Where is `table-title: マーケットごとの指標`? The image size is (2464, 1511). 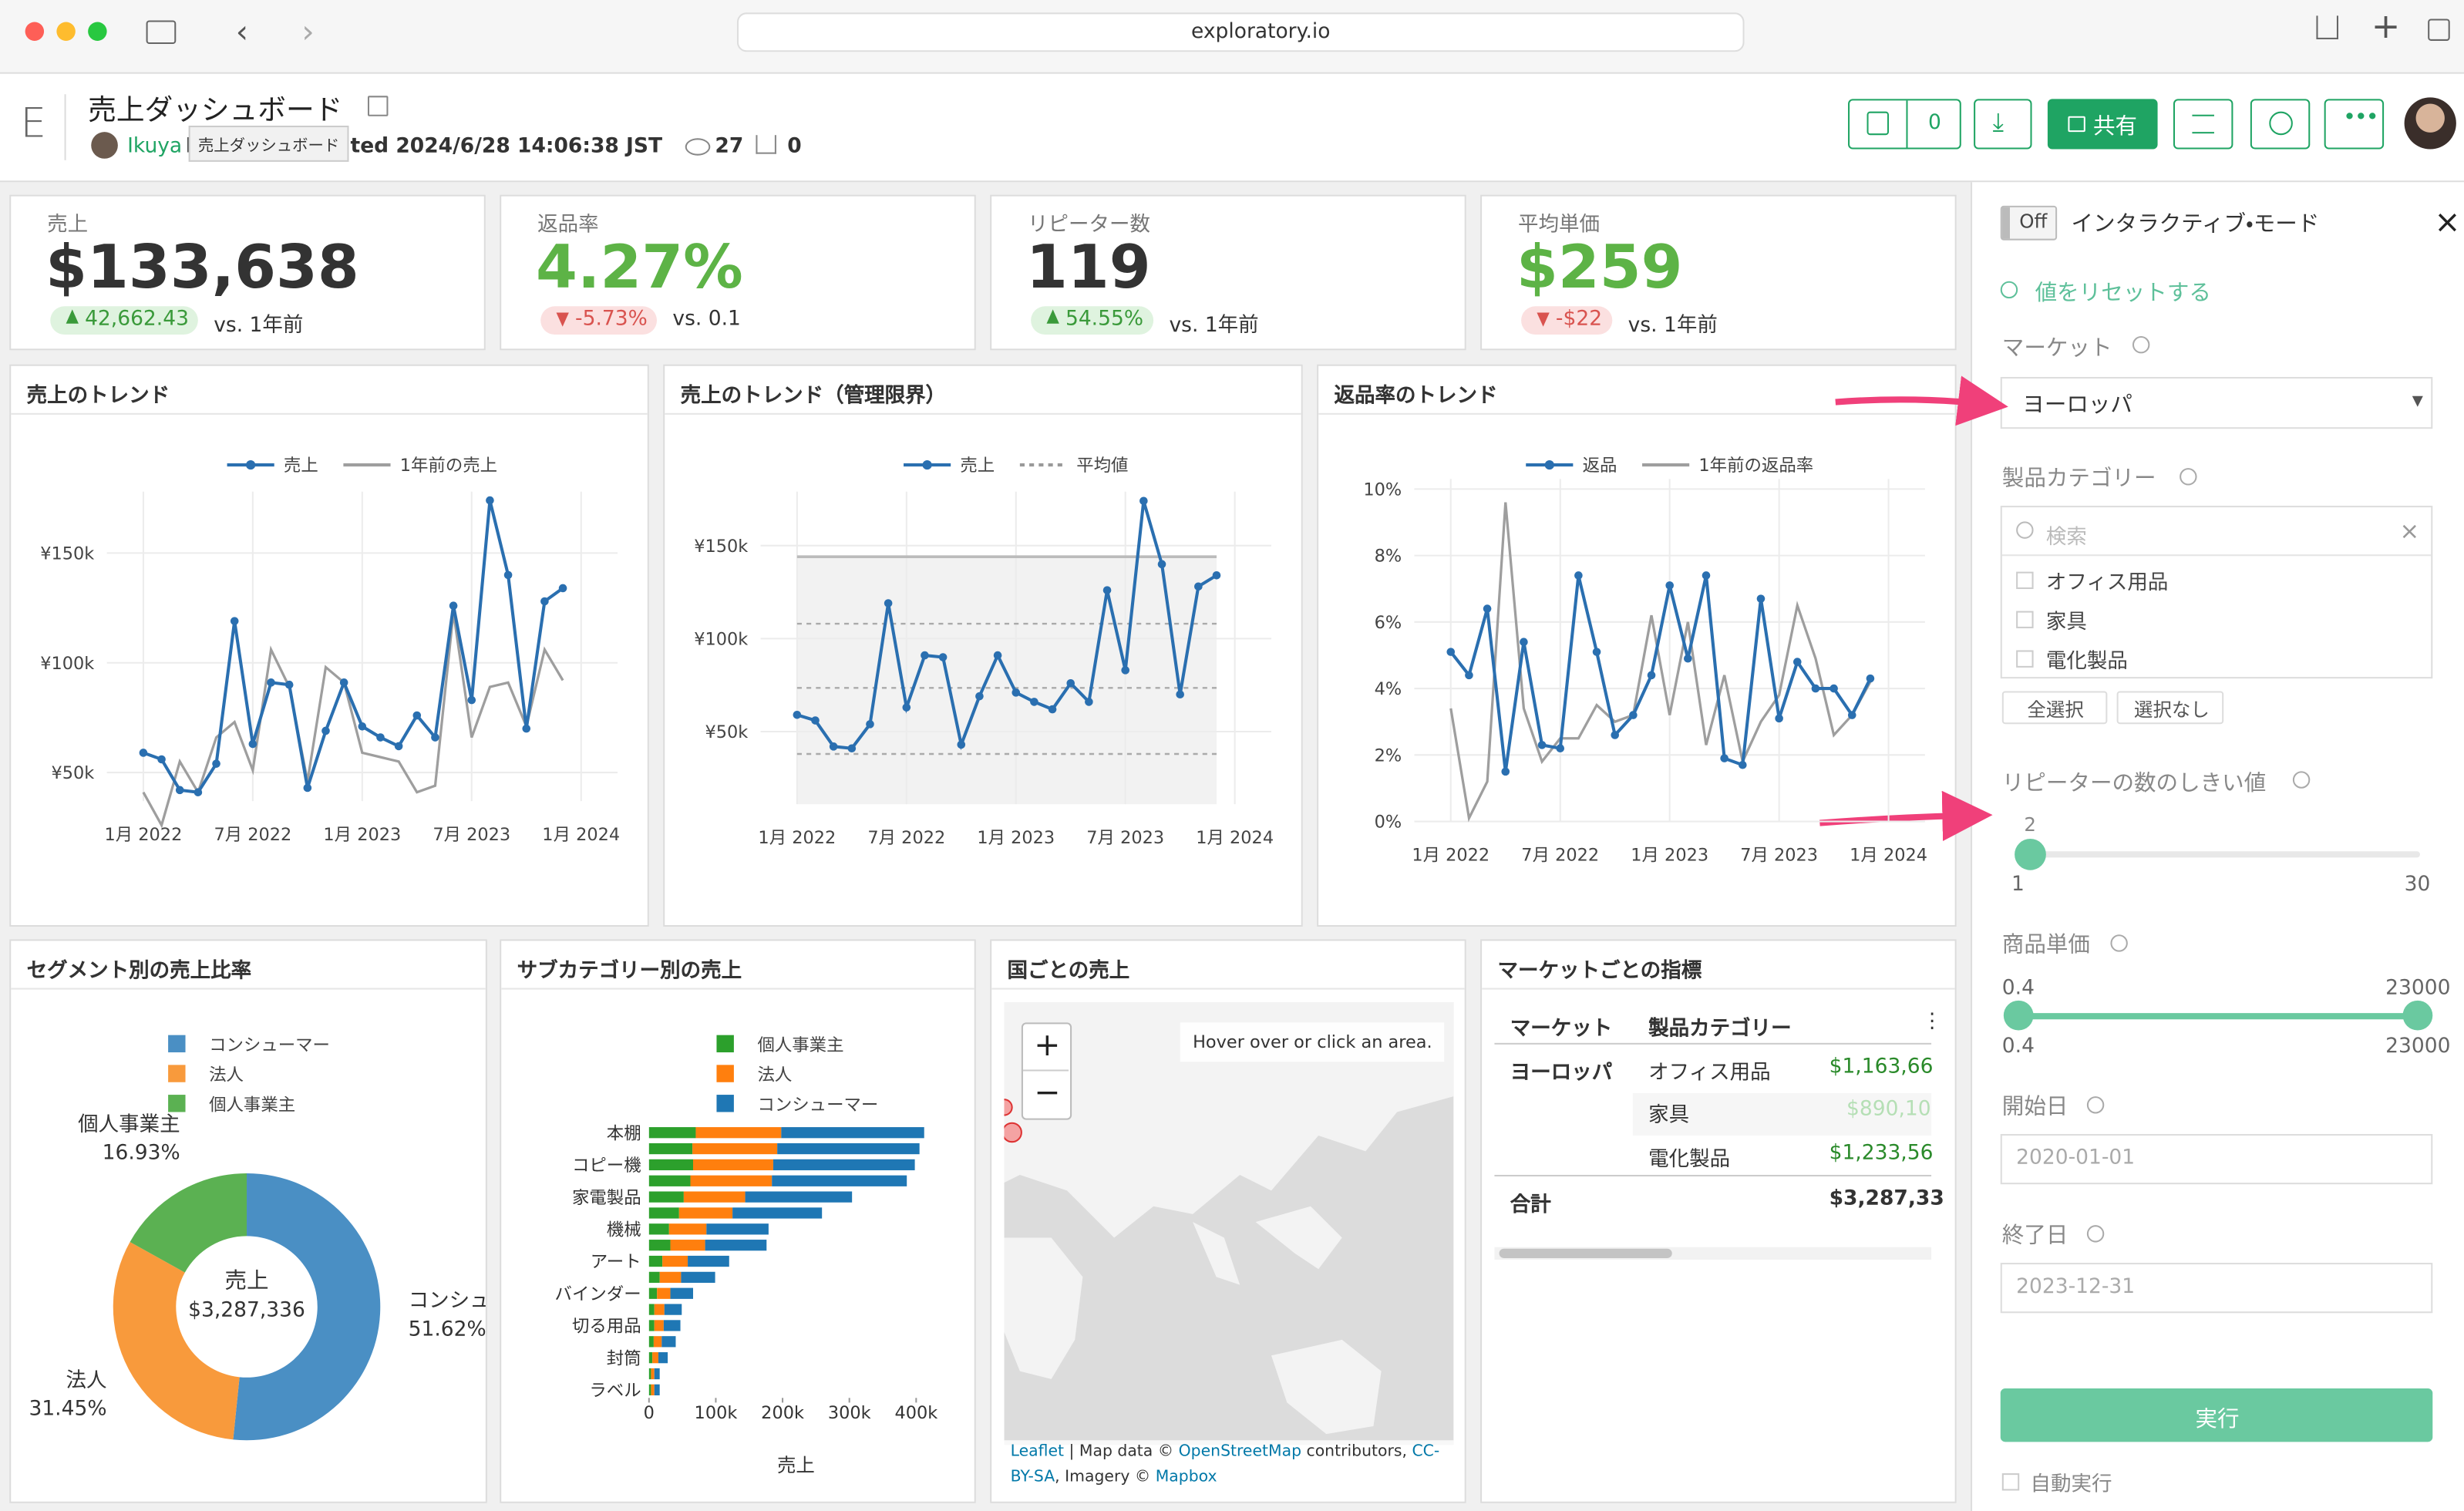 table-title: マーケットごとの指標 is located at coordinates (1599, 971).